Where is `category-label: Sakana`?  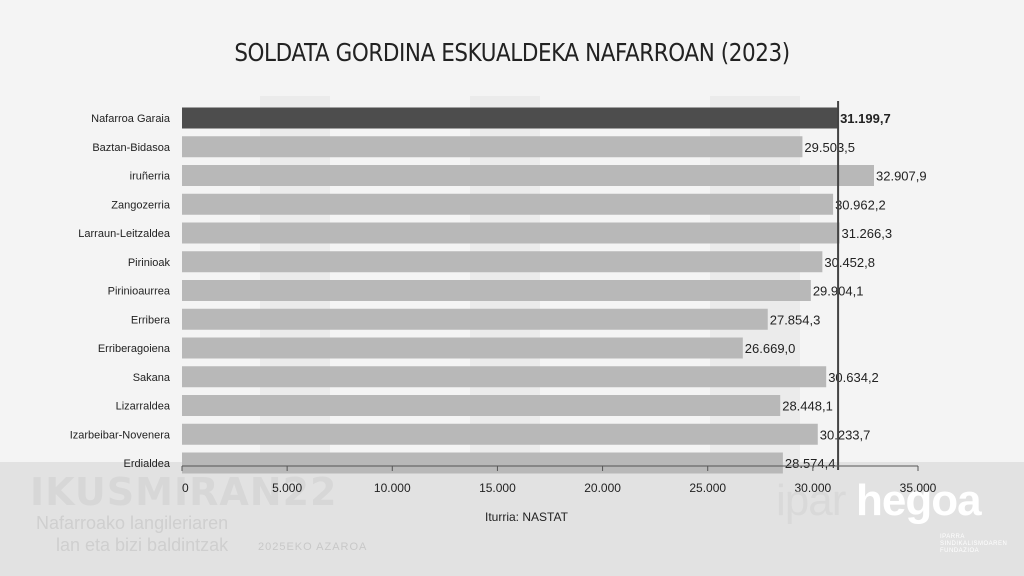
category-label: Sakana is located at coordinates (152, 378).